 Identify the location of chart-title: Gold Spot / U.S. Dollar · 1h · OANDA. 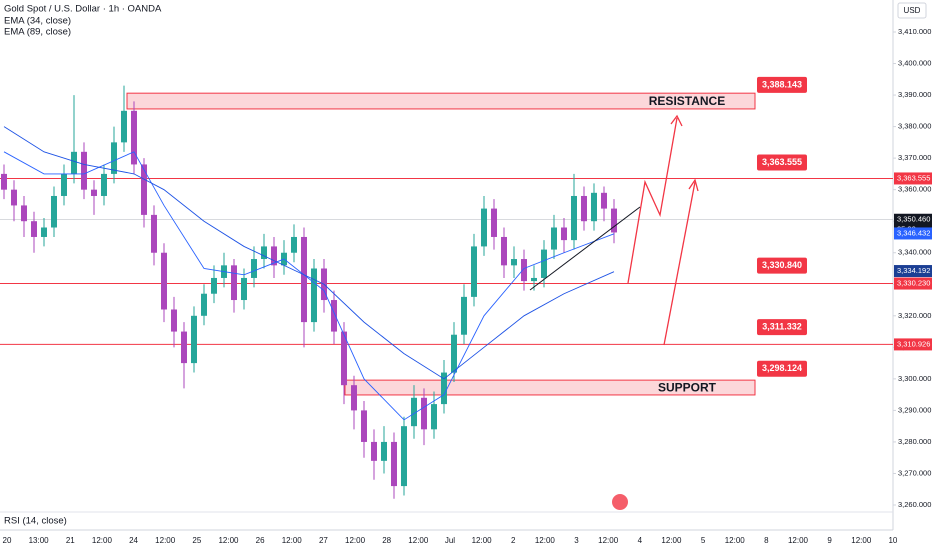
(83, 9).